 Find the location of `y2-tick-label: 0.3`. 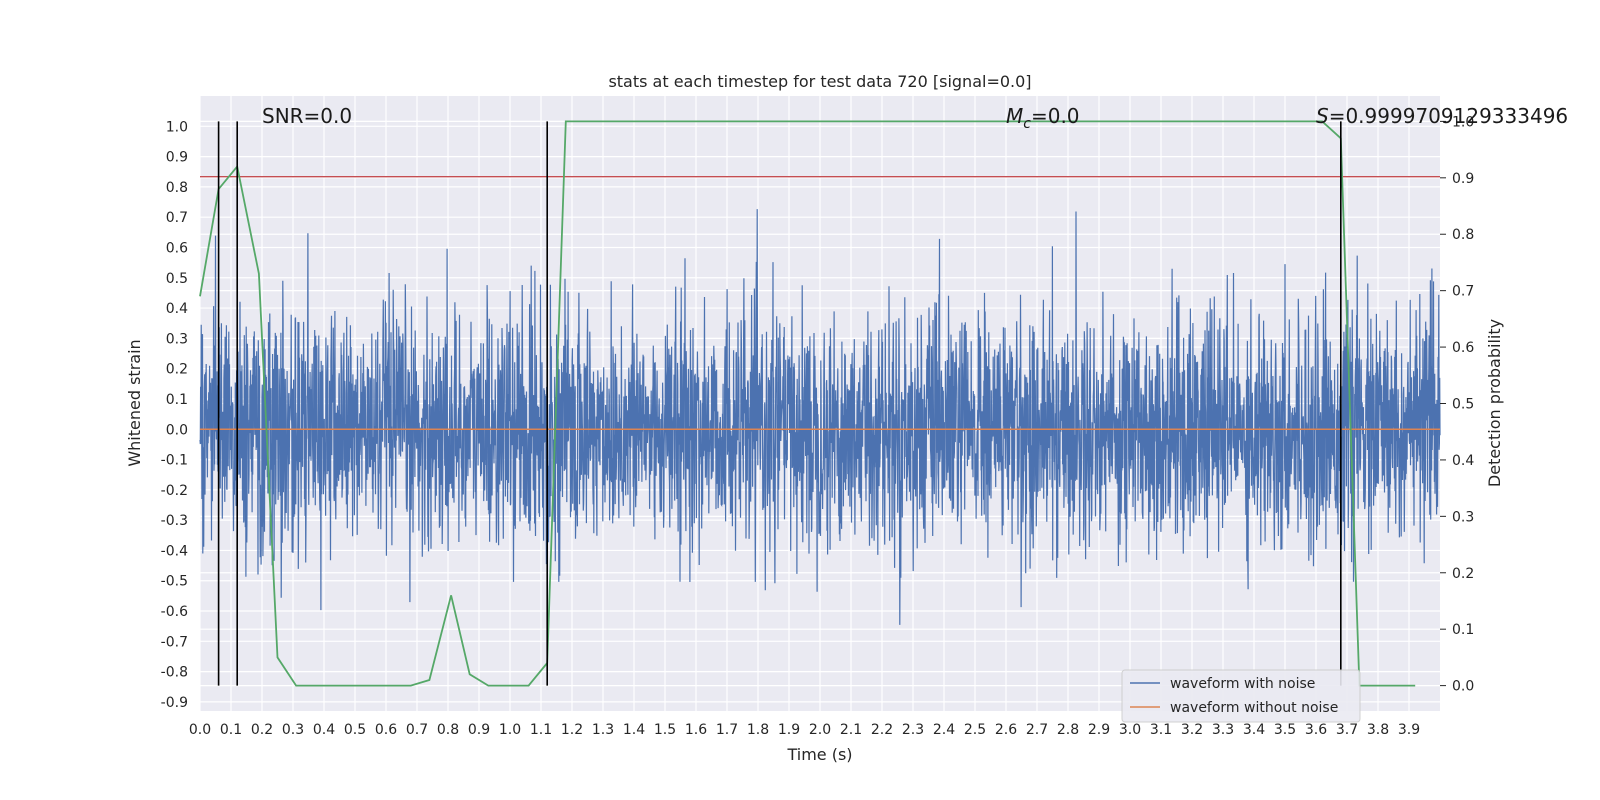

y2-tick-label: 0.3 is located at coordinates (1463, 517).